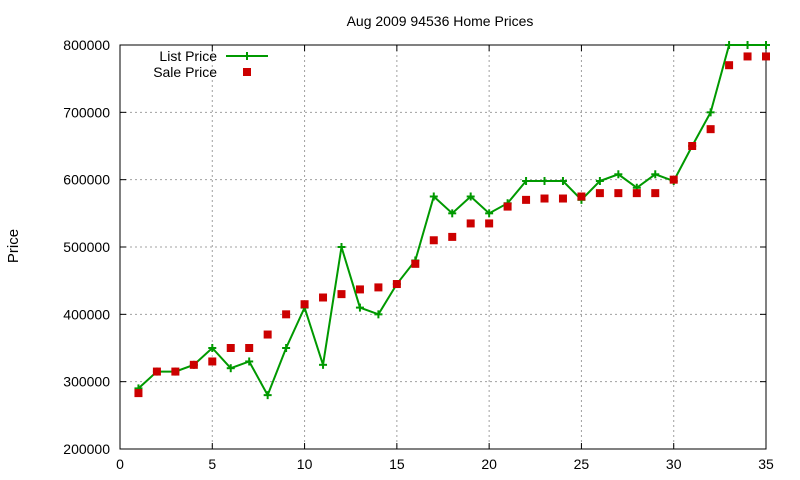 The image size is (800, 480). I want to click on x-tick-label: 15, so click(397, 464).